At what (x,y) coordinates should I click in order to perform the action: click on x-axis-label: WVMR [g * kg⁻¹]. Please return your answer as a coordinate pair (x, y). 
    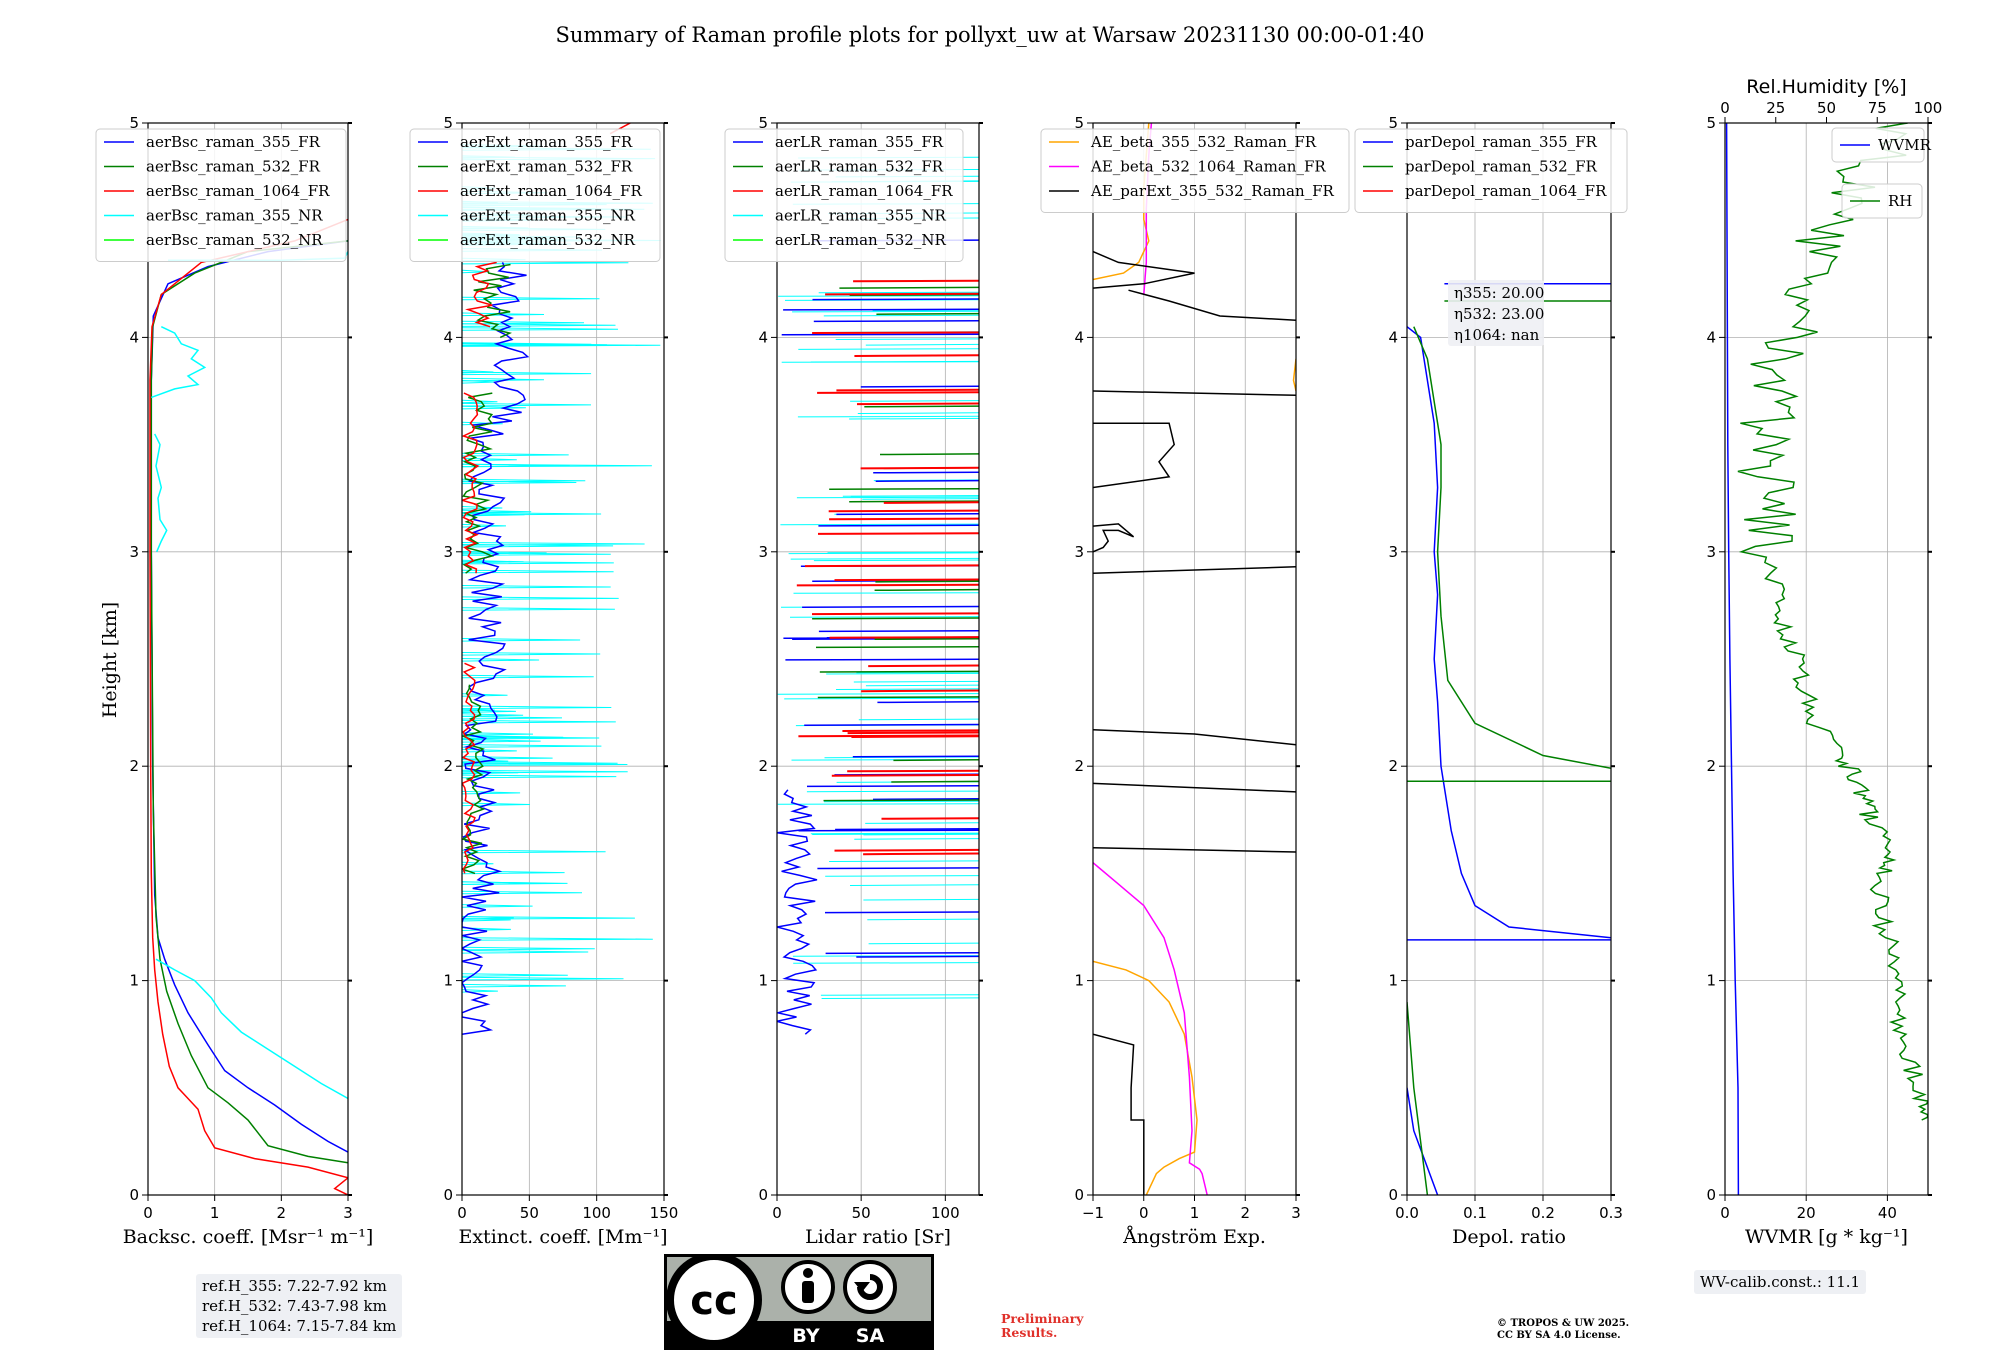
    Looking at the image, I should click on (1826, 1237).